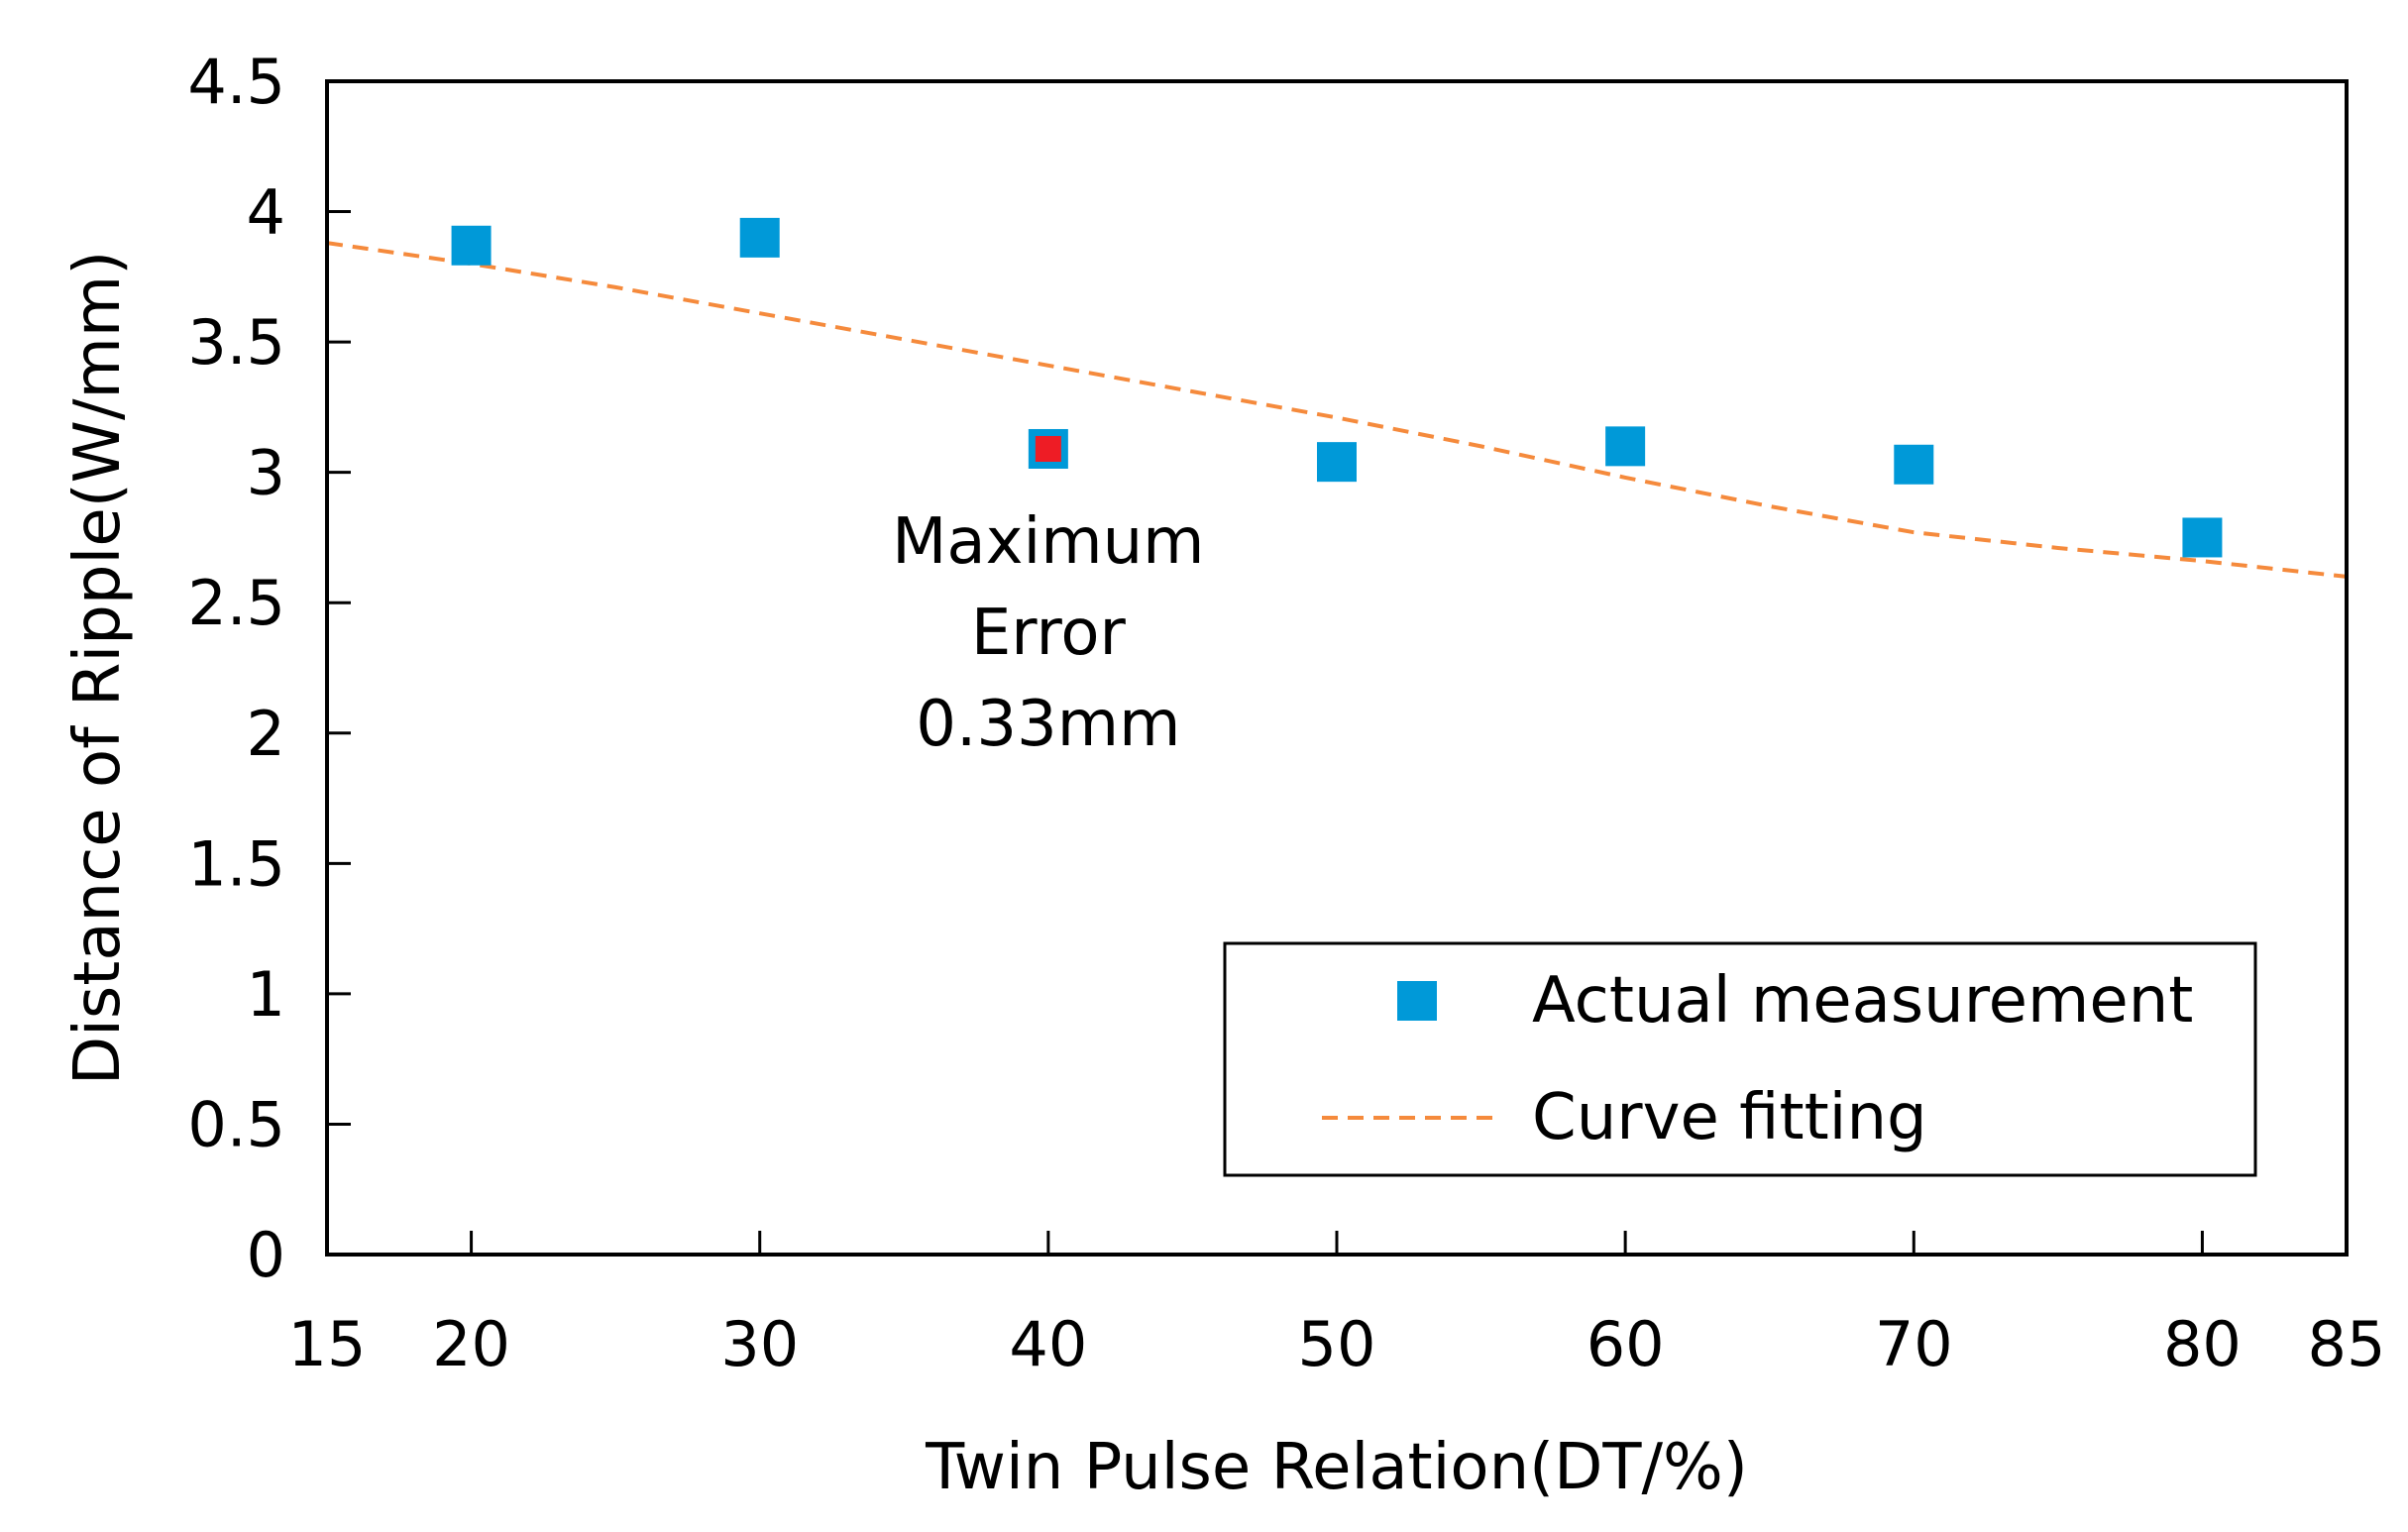 The image size is (2408, 1532). Describe the element at coordinates (2202, 1344) in the screenshot. I see `x-tick-label: 80` at that location.